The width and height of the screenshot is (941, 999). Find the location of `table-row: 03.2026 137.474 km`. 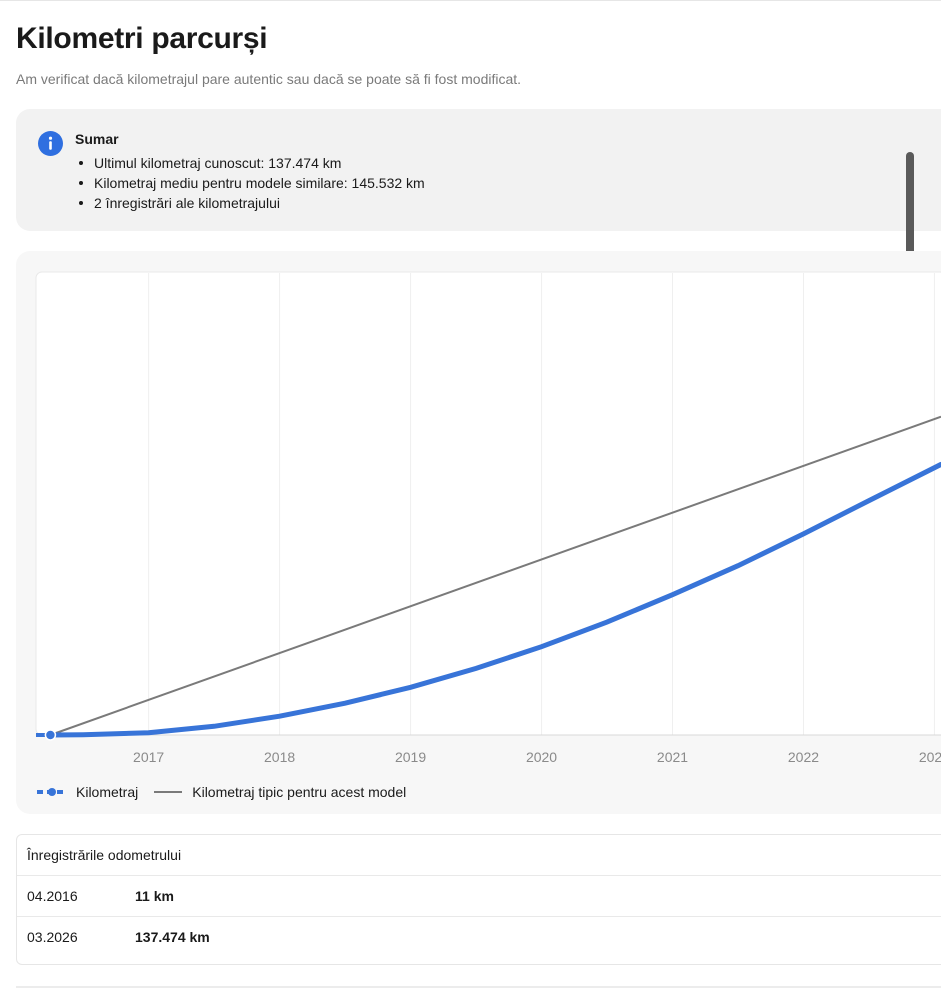

table-row: 03.2026 137.474 km is located at coordinates (479, 937).